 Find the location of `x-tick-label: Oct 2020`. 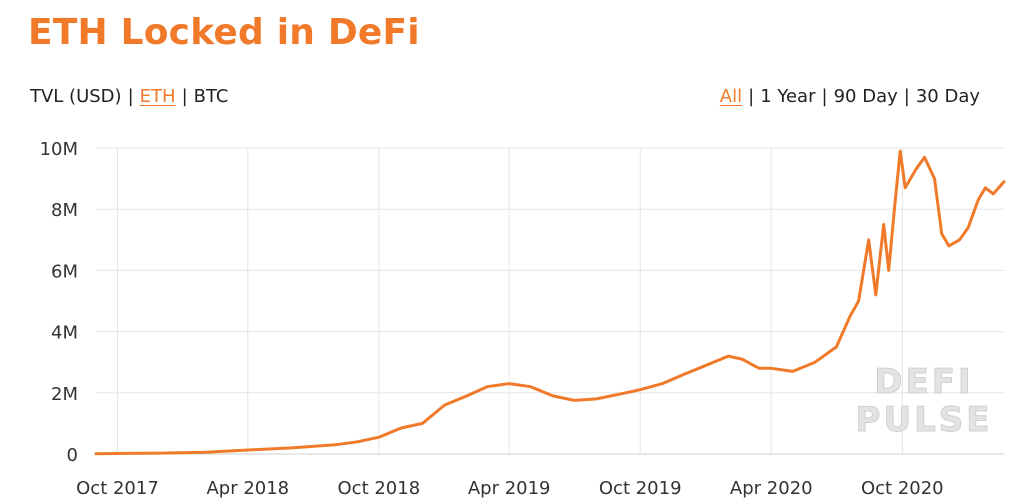

x-tick-label: Oct 2020 is located at coordinates (902, 488).